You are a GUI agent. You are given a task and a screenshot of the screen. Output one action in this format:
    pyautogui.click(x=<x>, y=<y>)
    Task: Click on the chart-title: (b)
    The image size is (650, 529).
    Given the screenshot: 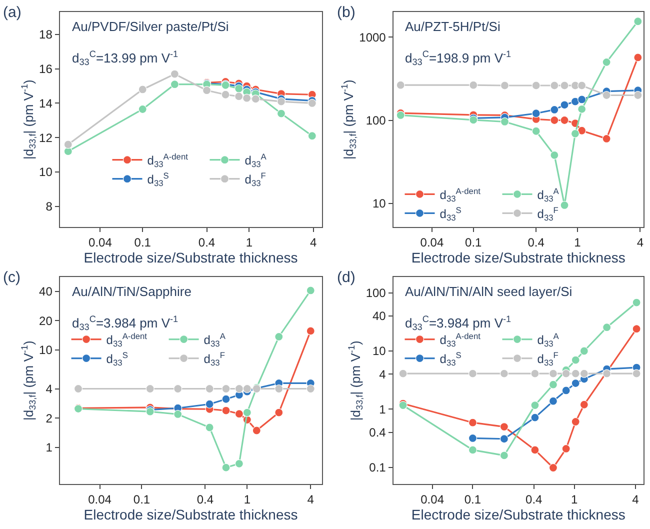 What is the action you would take?
    pyautogui.click(x=346, y=12)
    